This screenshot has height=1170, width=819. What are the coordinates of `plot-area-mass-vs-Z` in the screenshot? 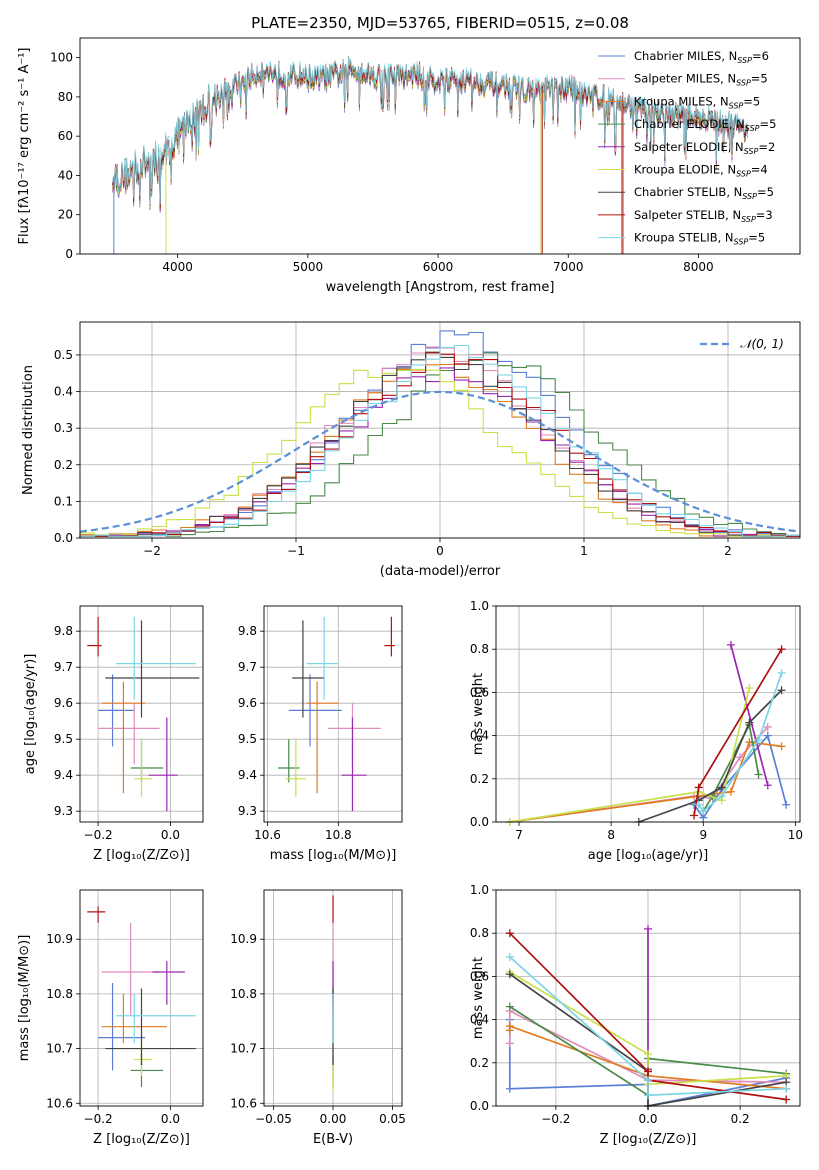 It's located at (141, 996).